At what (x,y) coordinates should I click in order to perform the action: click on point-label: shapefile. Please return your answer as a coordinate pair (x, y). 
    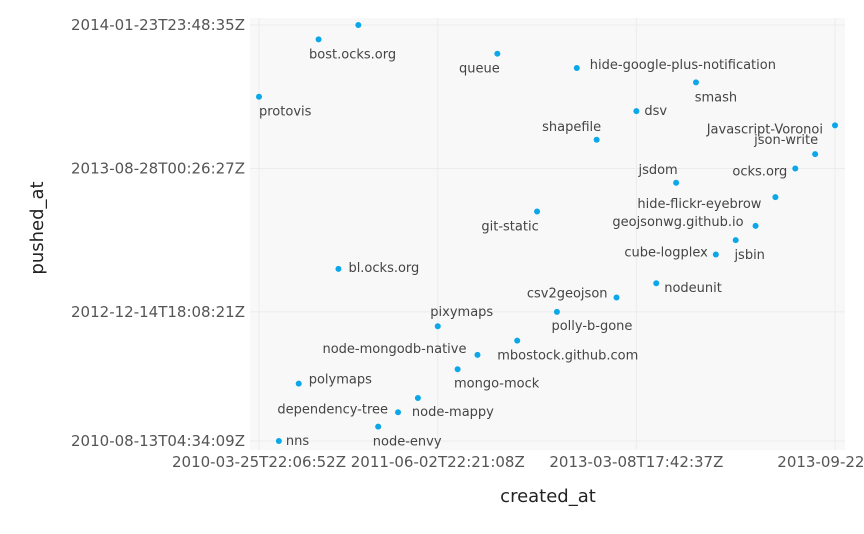
    Looking at the image, I should click on (571, 127).